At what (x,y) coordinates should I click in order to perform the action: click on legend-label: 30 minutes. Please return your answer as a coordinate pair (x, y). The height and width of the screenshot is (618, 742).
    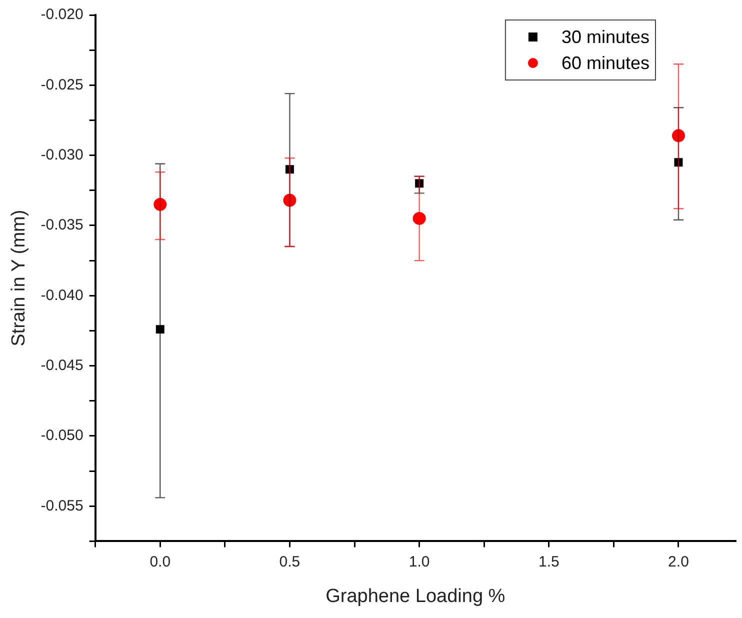
    Looking at the image, I should click on (605, 36).